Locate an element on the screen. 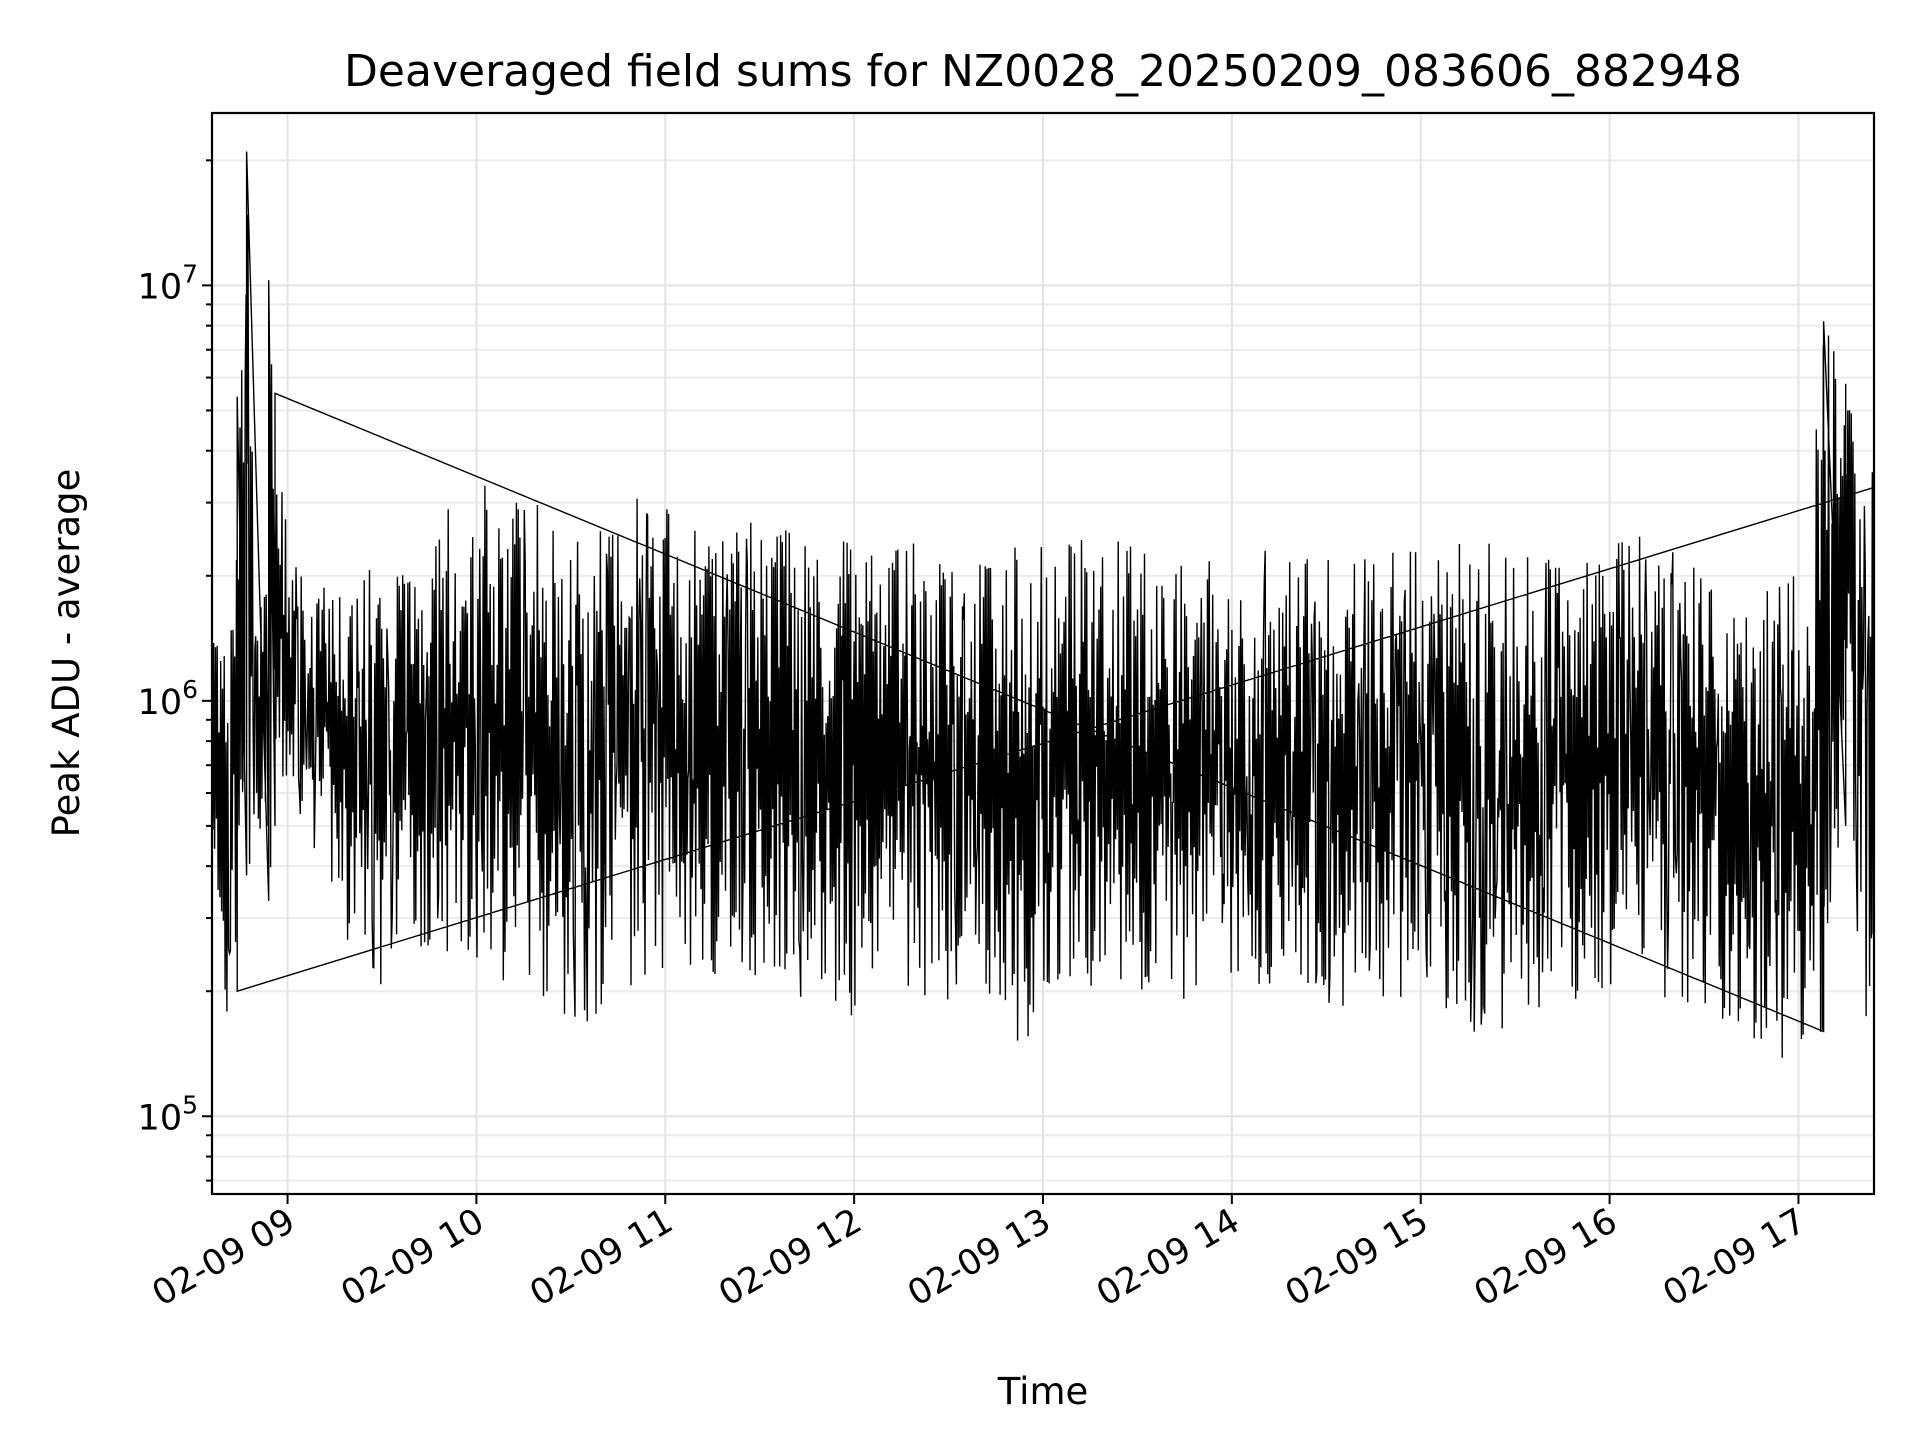 The width and height of the screenshot is (1920, 1440). y-axis: 10⁵ 10⁶ 10⁷ is located at coordinates (175, 670).